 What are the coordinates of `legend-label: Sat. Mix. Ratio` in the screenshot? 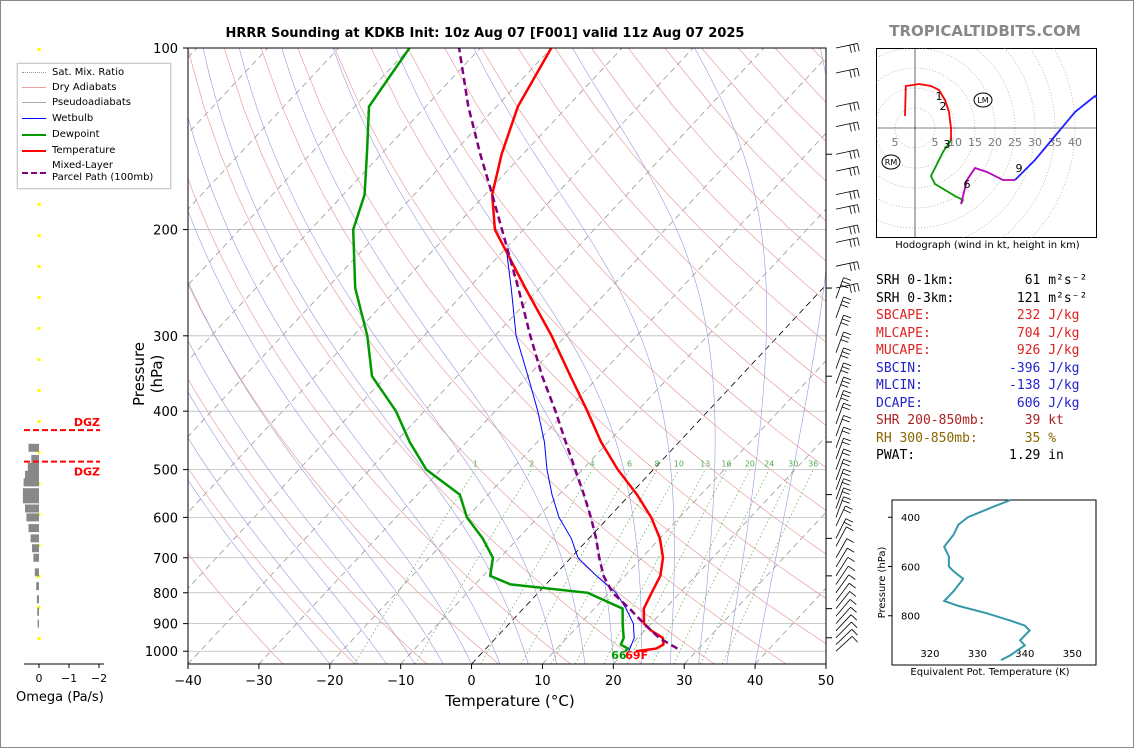 It's located at (88, 72).